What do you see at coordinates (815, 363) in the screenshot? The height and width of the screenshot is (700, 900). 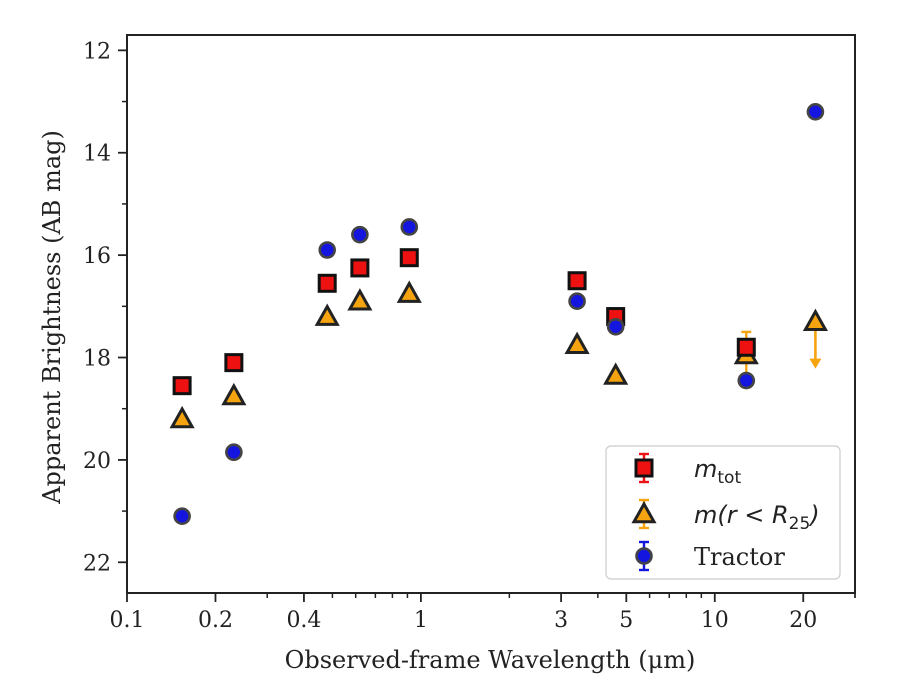 I see `upper-limit-arrowhead` at bounding box center [815, 363].